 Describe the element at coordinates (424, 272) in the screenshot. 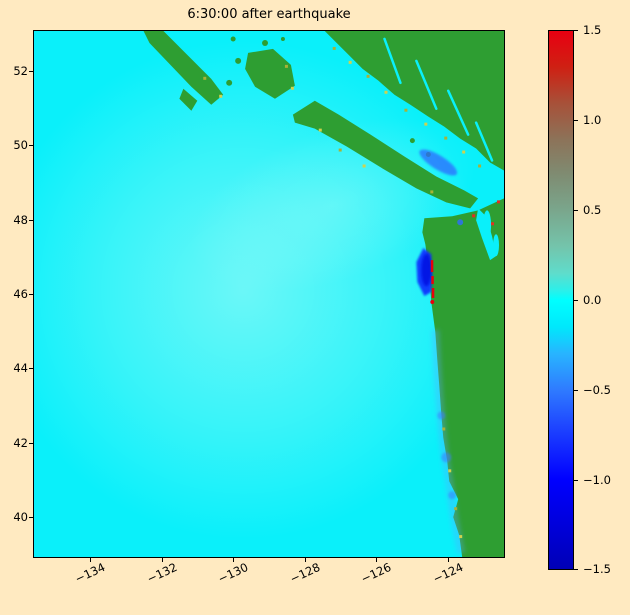

I see `coastal-trough-wave` at that location.